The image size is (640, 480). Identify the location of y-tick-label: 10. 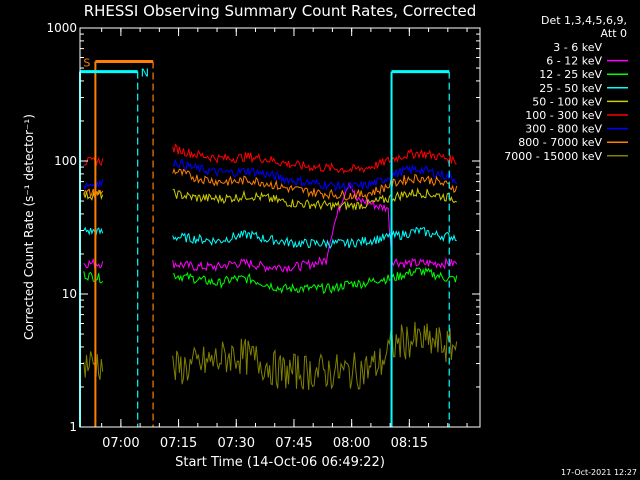
(69, 294).